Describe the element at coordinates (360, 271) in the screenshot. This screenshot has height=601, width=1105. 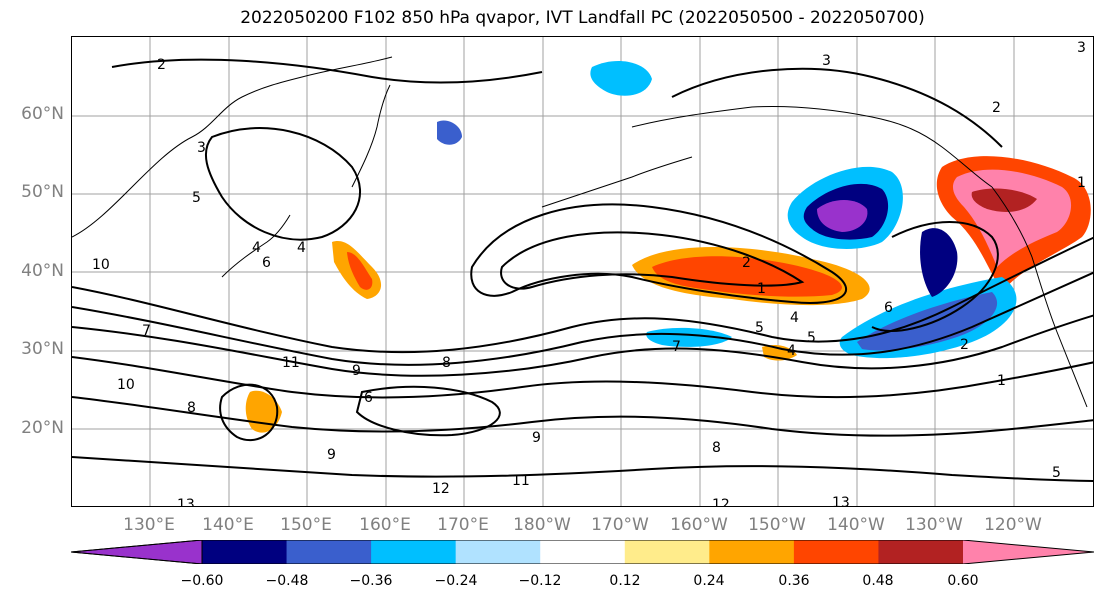
I see `positive-anomaly-west-core` at that location.